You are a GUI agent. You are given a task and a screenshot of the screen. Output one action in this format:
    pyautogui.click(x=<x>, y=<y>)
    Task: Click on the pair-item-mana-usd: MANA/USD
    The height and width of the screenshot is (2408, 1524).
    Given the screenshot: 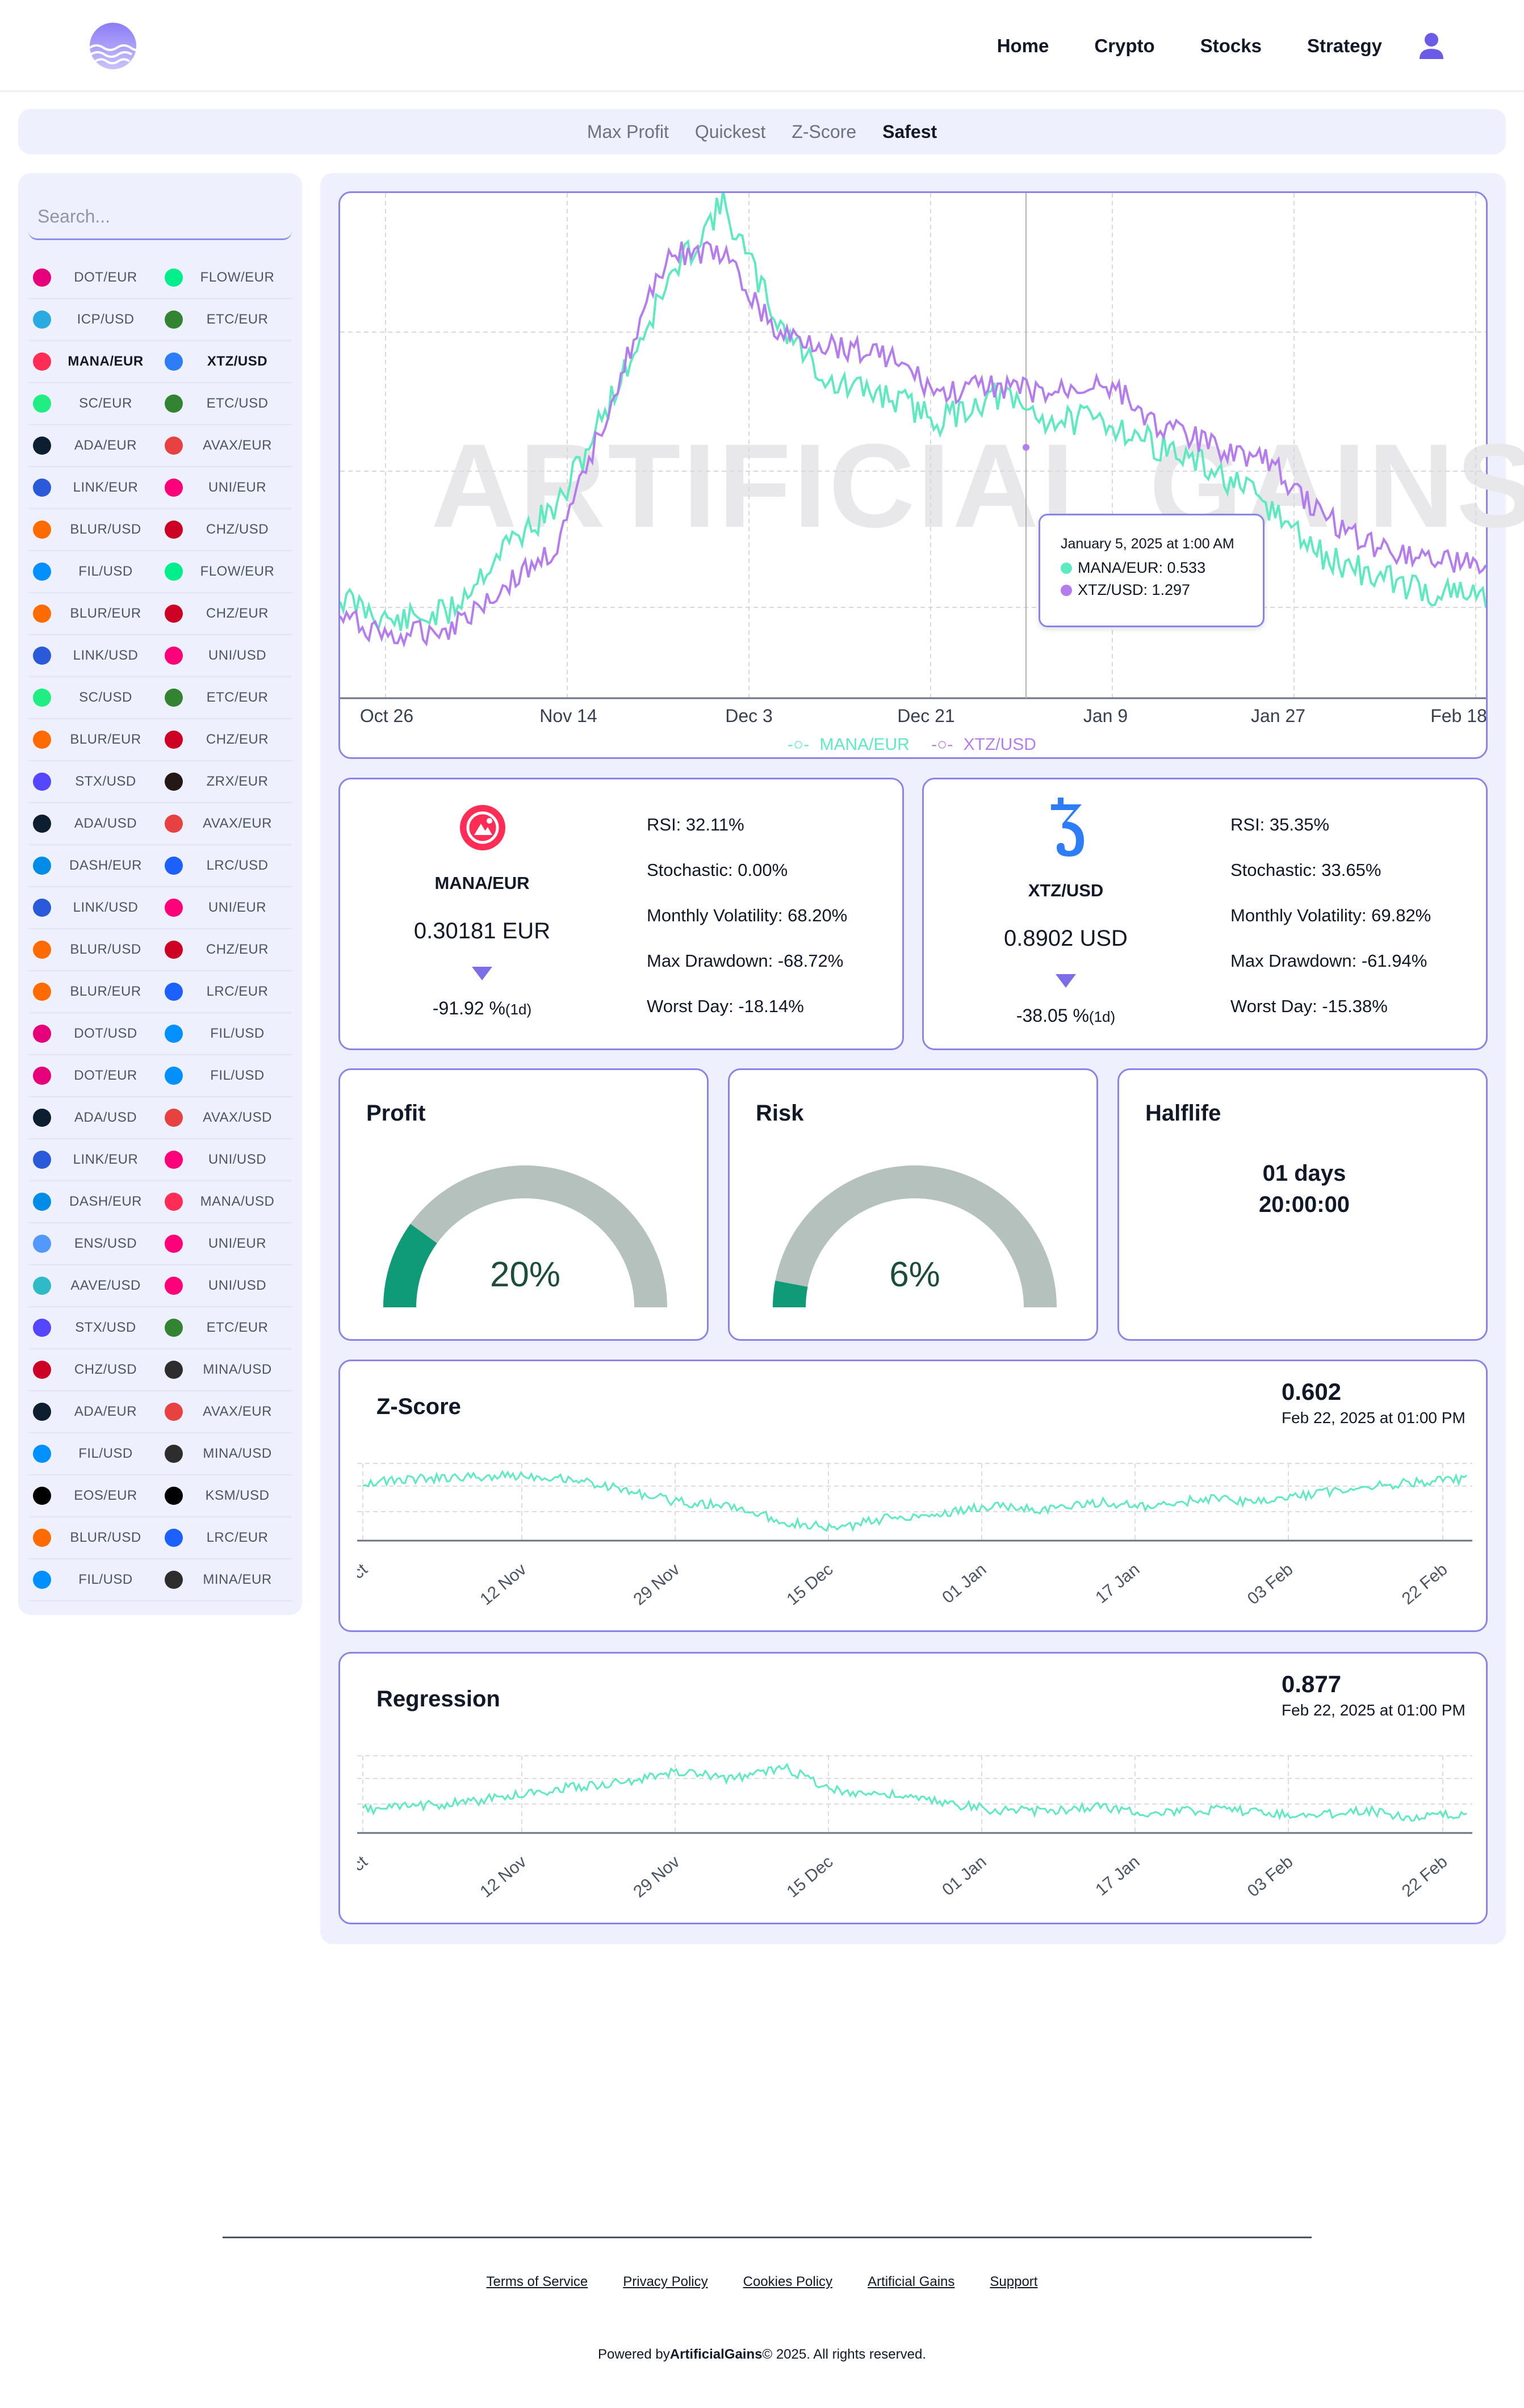 What is the action you would take?
    pyautogui.click(x=226, y=1202)
    